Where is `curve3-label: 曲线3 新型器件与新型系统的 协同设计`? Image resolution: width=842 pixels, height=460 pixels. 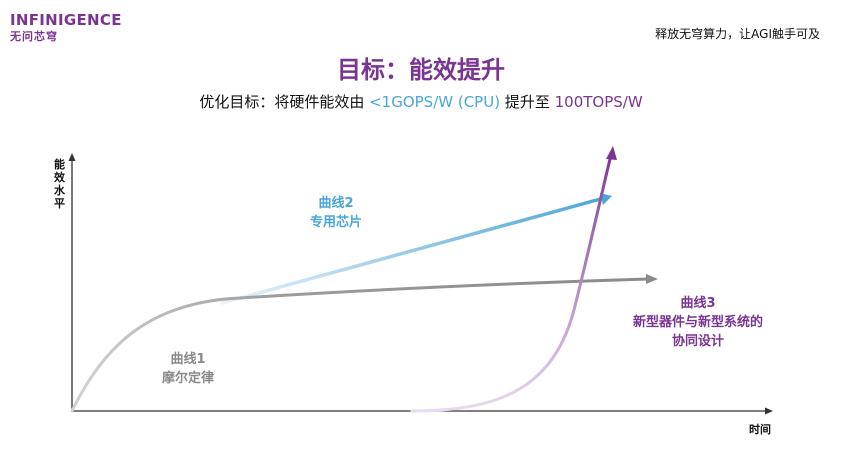 curve3-label: 曲线3 新型器件与新型系统的 协同设计 is located at coordinates (698, 322).